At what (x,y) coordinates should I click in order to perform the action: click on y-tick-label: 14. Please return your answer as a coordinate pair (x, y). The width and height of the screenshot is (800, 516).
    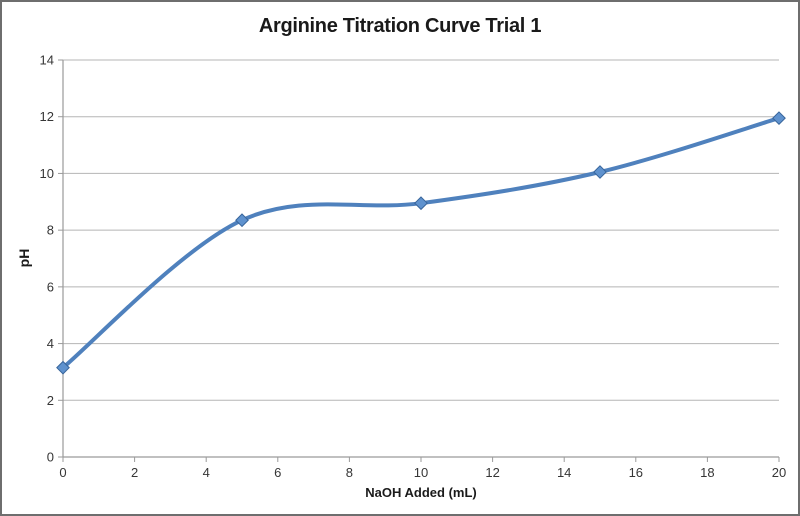
    Looking at the image, I should click on (47, 60).